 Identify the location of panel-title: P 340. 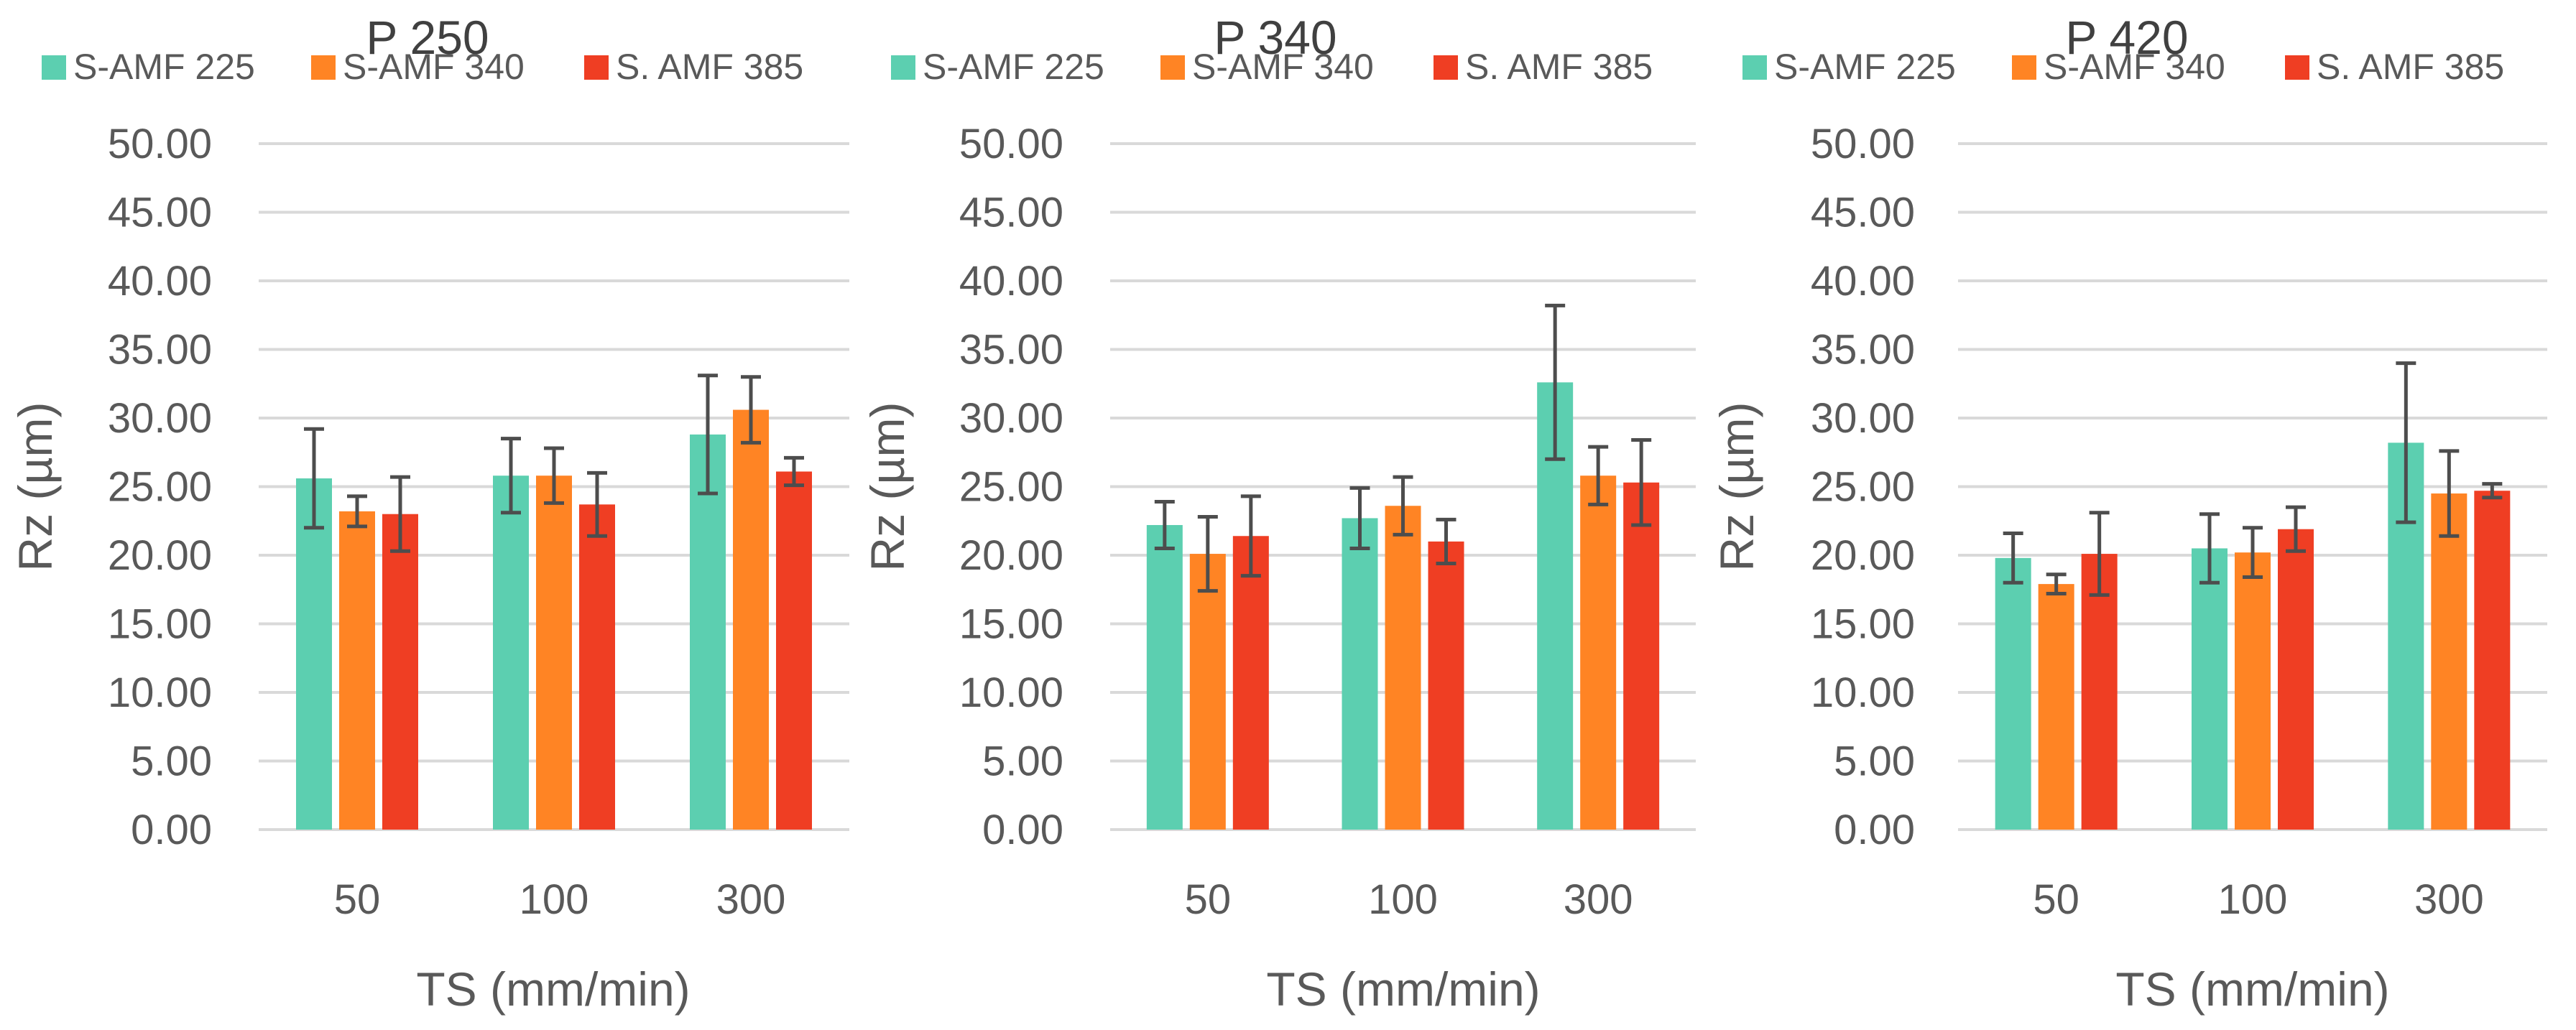
(1276, 37).